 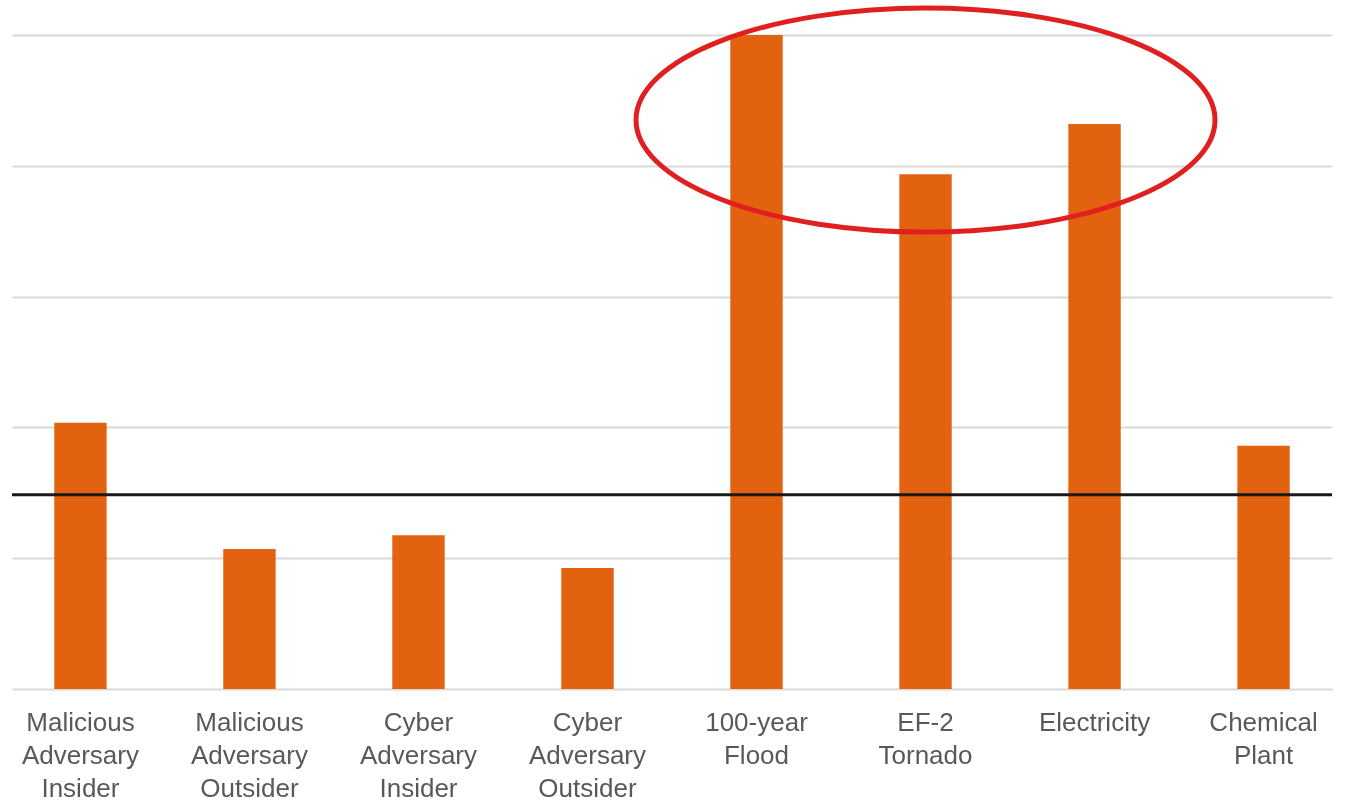 I want to click on x-tick-label: Chemical Plant, so click(x=1263, y=738).